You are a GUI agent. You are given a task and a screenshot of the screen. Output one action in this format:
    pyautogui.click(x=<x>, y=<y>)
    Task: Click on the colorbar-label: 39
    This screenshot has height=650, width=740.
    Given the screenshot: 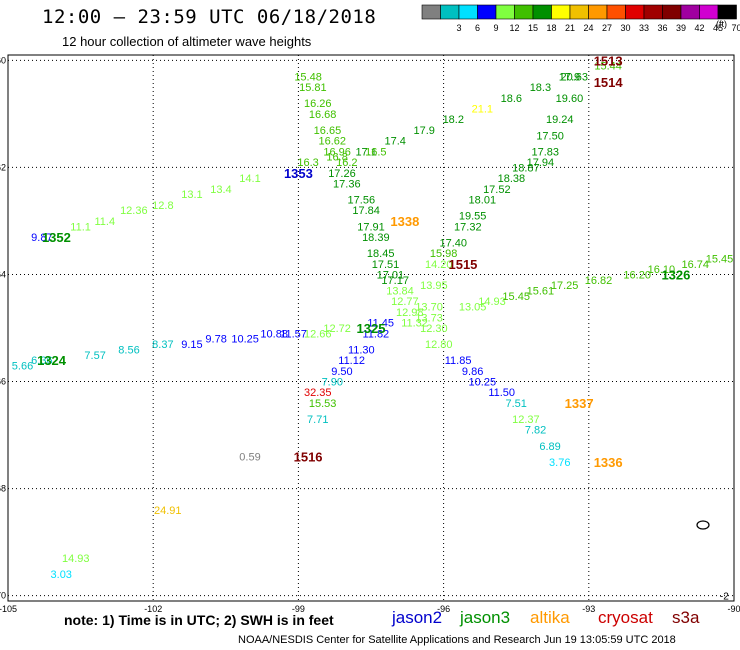 What is the action you would take?
    pyautogui.click(x=681, y=28)
    